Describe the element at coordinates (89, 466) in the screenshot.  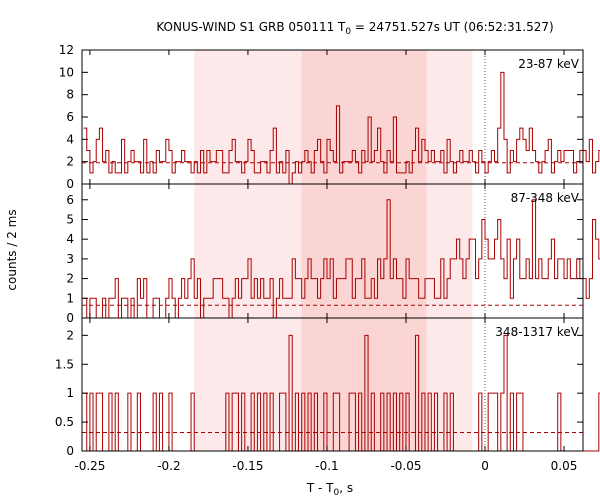
I see `x-tick-label: -0.25` at that location.